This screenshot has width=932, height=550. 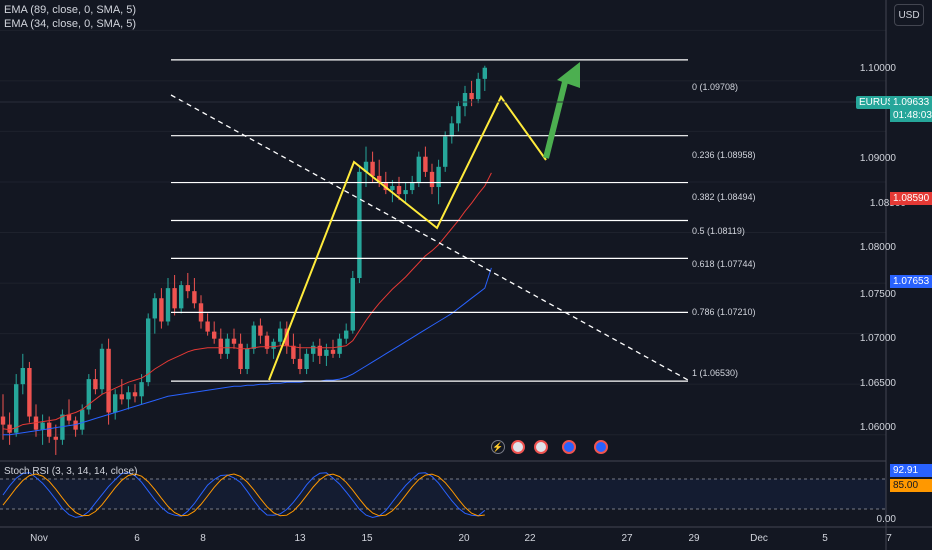 I want to click on price-label: 1.07500, so click(x=877, y=294).